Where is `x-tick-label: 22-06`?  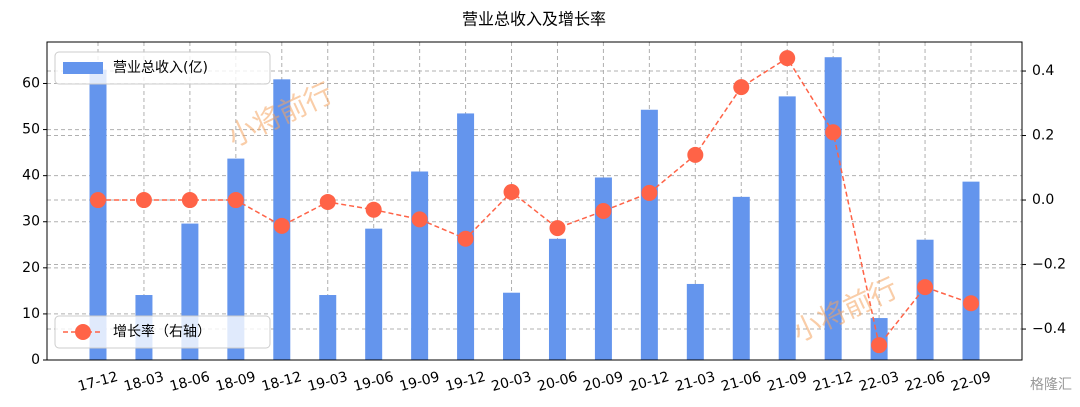 x-tick-label: 22-06 is located at coordinates (925, 382).